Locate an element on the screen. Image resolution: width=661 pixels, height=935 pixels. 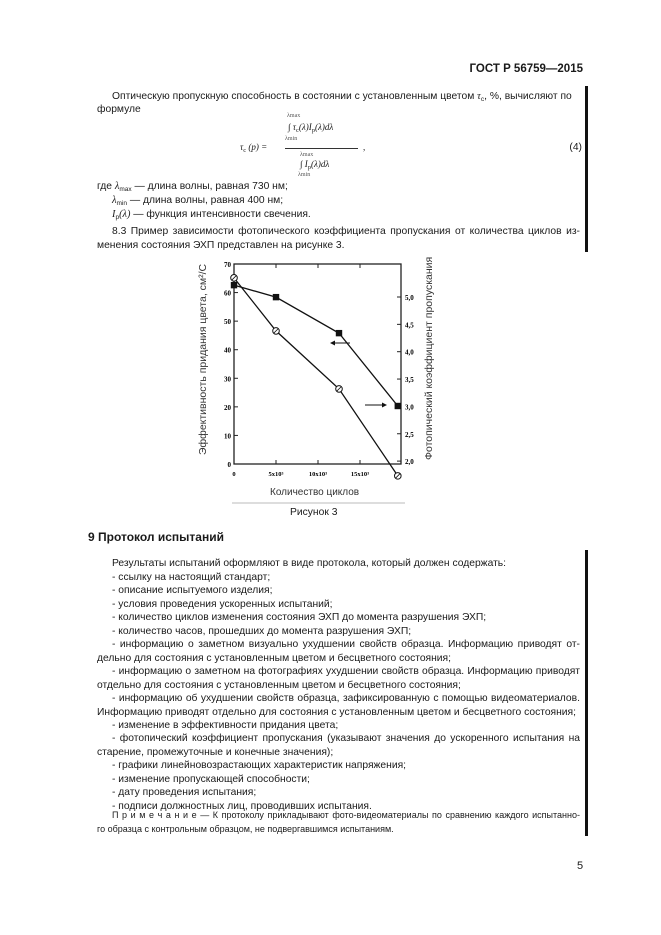
tau-symbol: τ is located at coordinates (479, 96).